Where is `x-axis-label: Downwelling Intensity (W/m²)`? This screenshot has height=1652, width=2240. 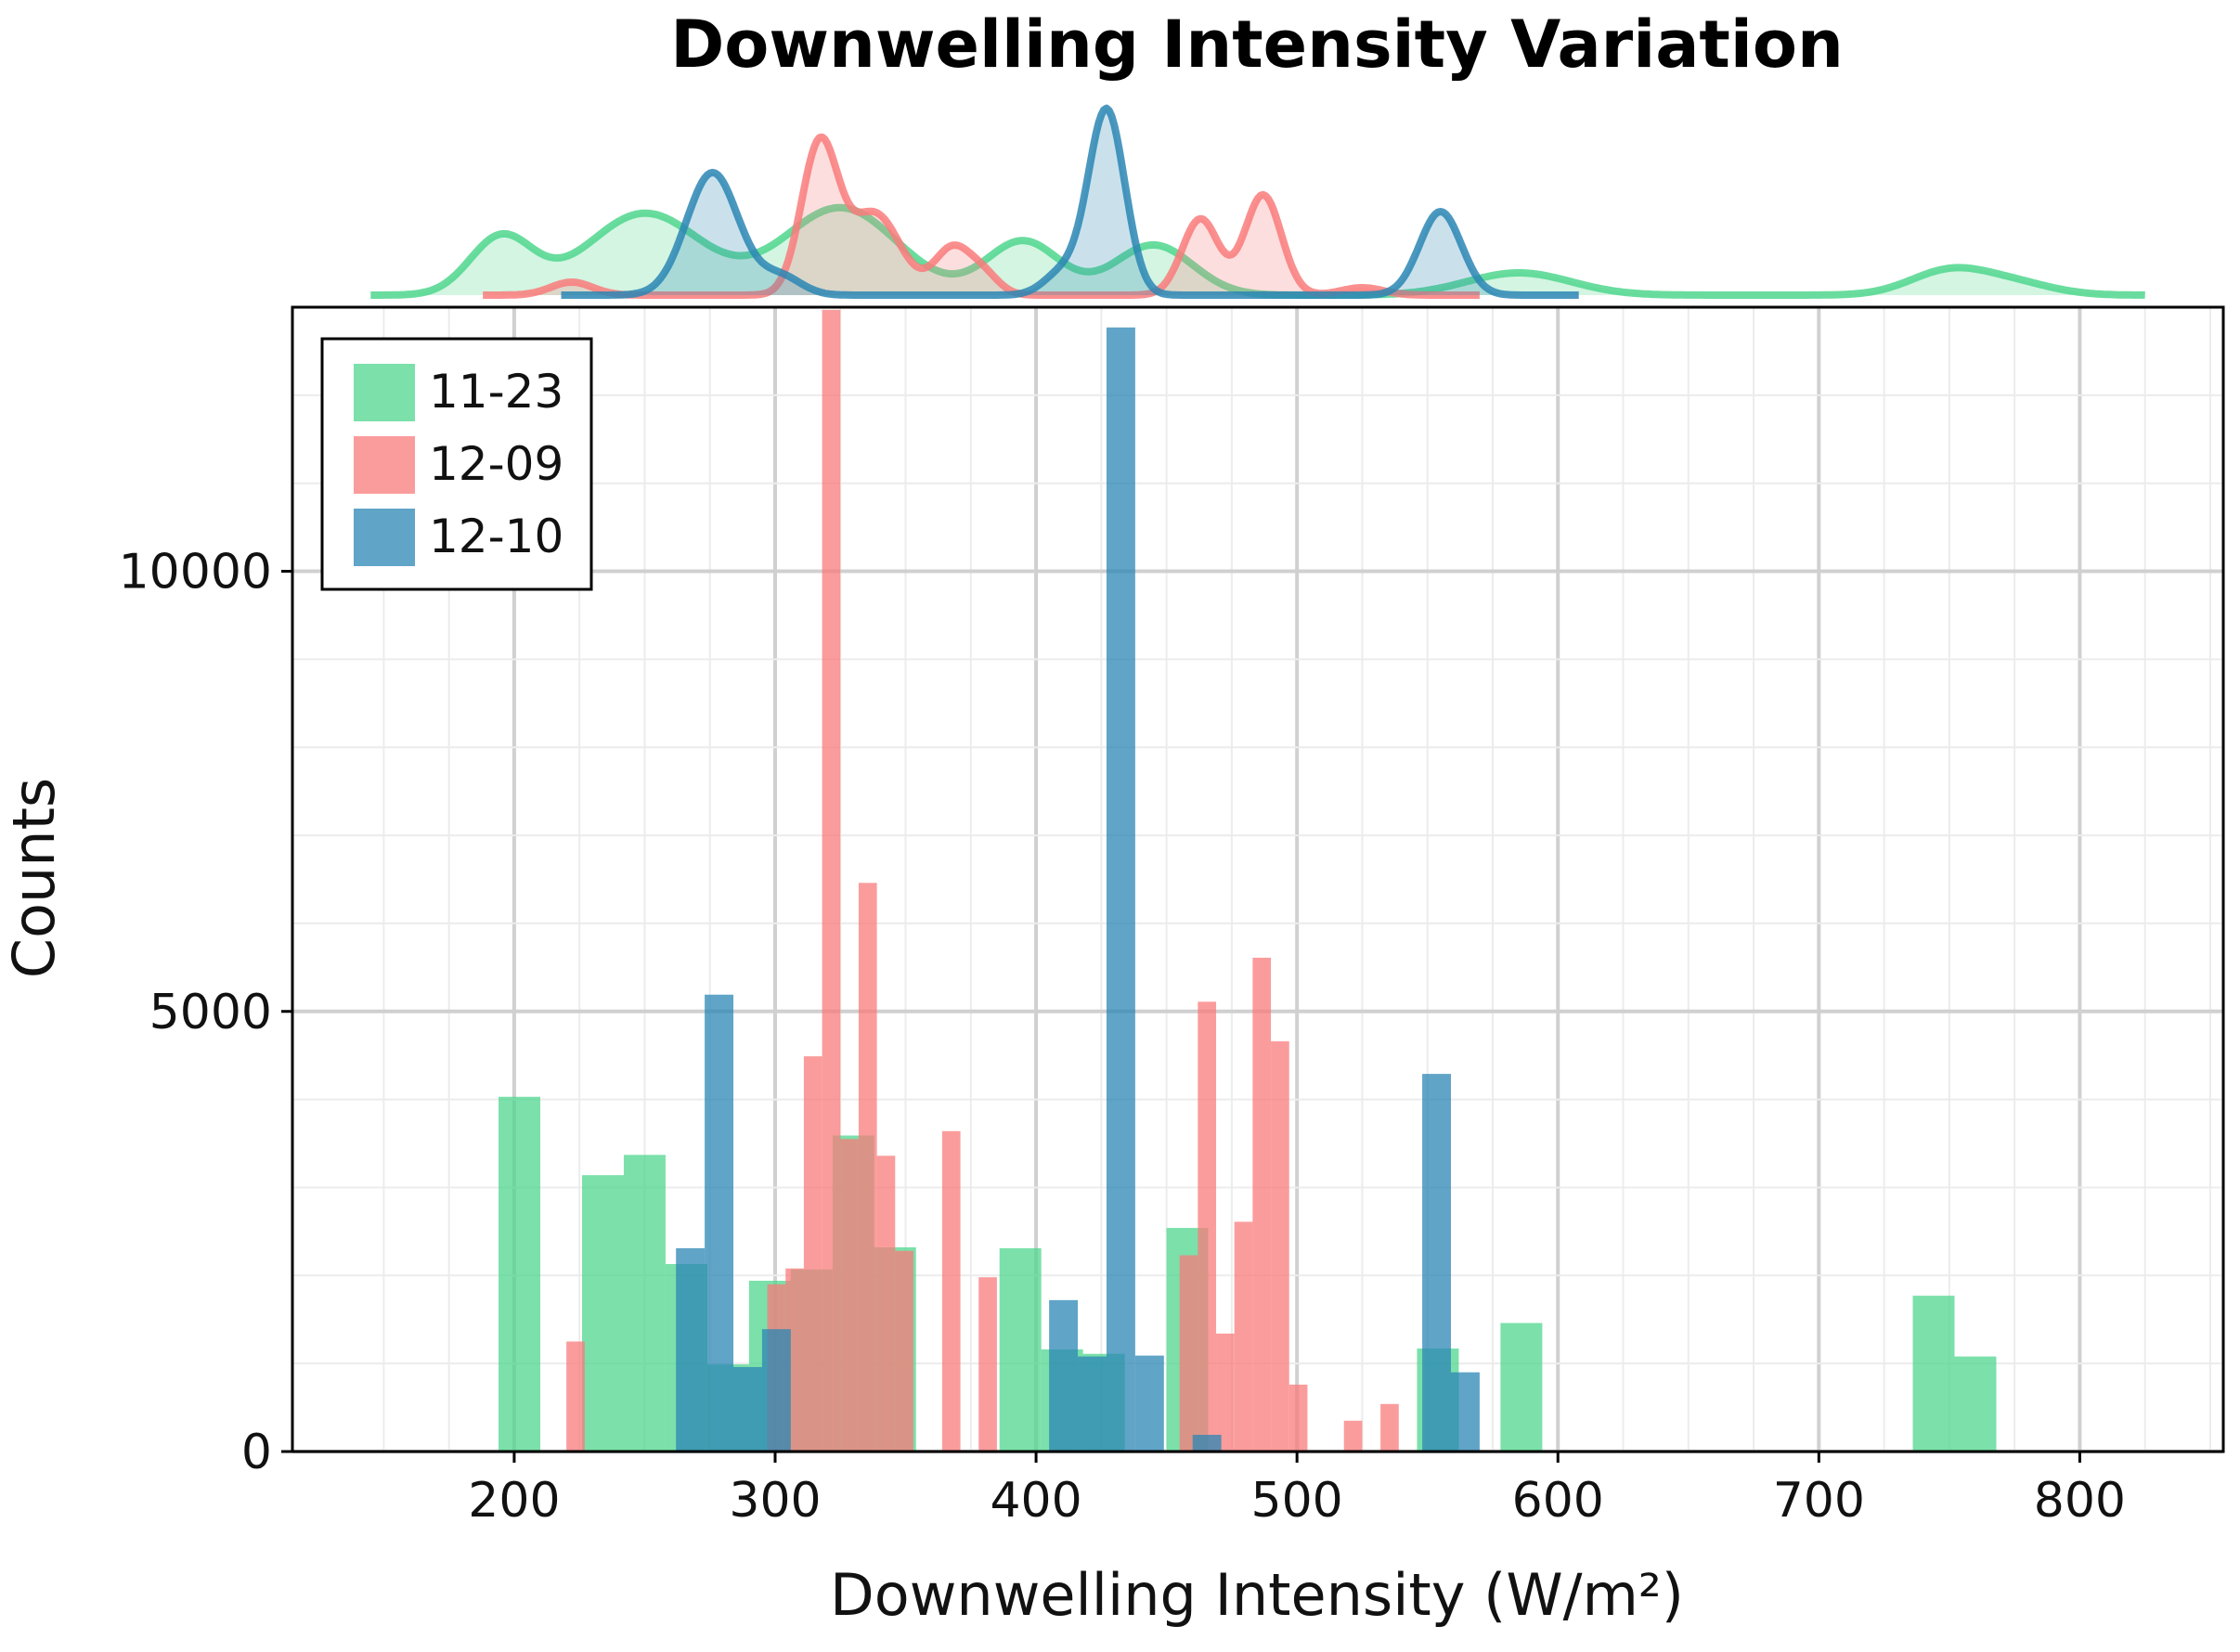 x-axis-label: Downwelling Intensity (W/m²) is located at coordinates (1257, 1595).